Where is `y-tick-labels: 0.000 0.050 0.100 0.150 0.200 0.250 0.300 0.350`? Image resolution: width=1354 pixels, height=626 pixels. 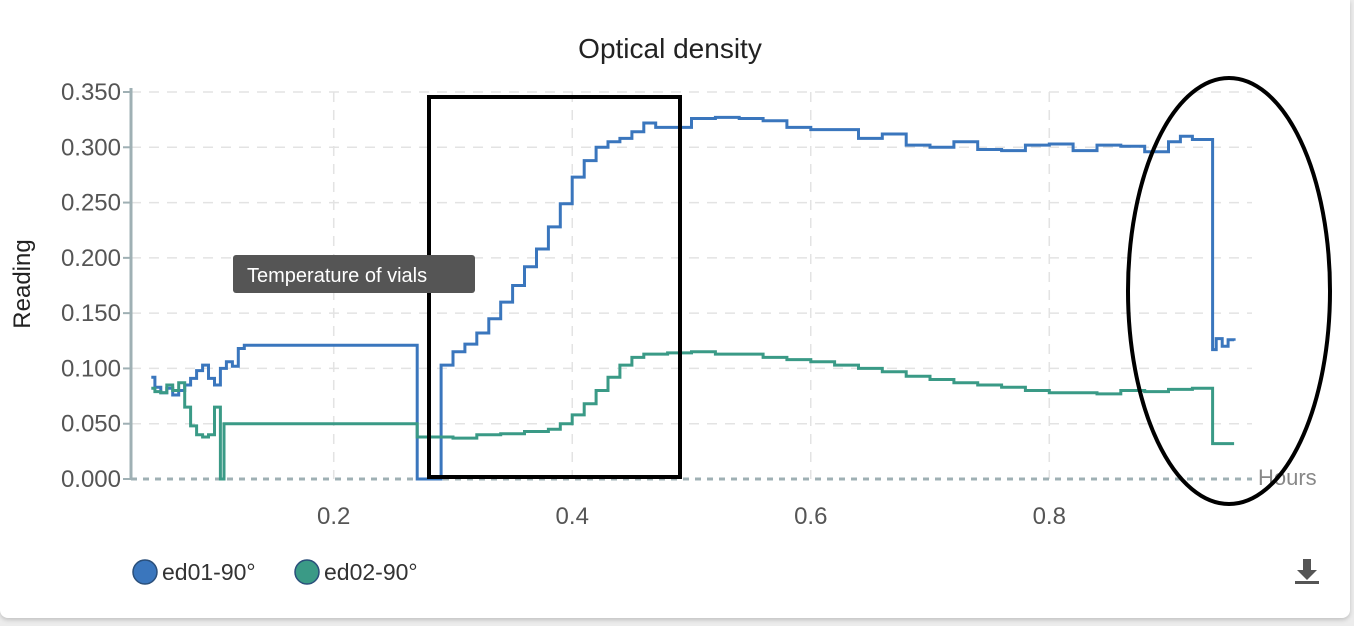 y-tick-labels: 0.000 0.050 0.100 0.150 0.200 0.250 0.300 0.350 is located at coordinates (91, 286).